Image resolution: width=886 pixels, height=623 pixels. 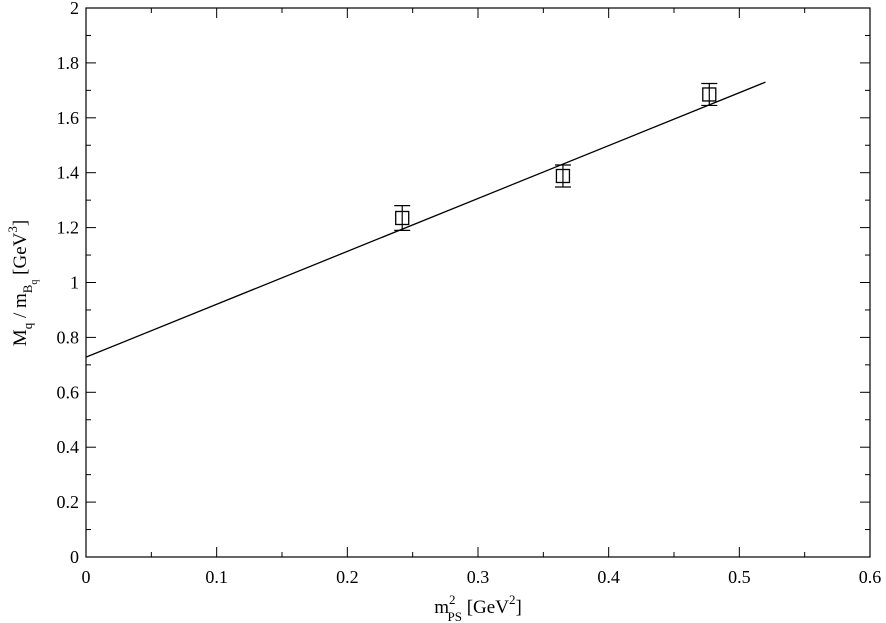 What do you see at coordinates (86, 577) in the screenshot?
I see `x-tick-label: 0` at bounding box center [86, 577].